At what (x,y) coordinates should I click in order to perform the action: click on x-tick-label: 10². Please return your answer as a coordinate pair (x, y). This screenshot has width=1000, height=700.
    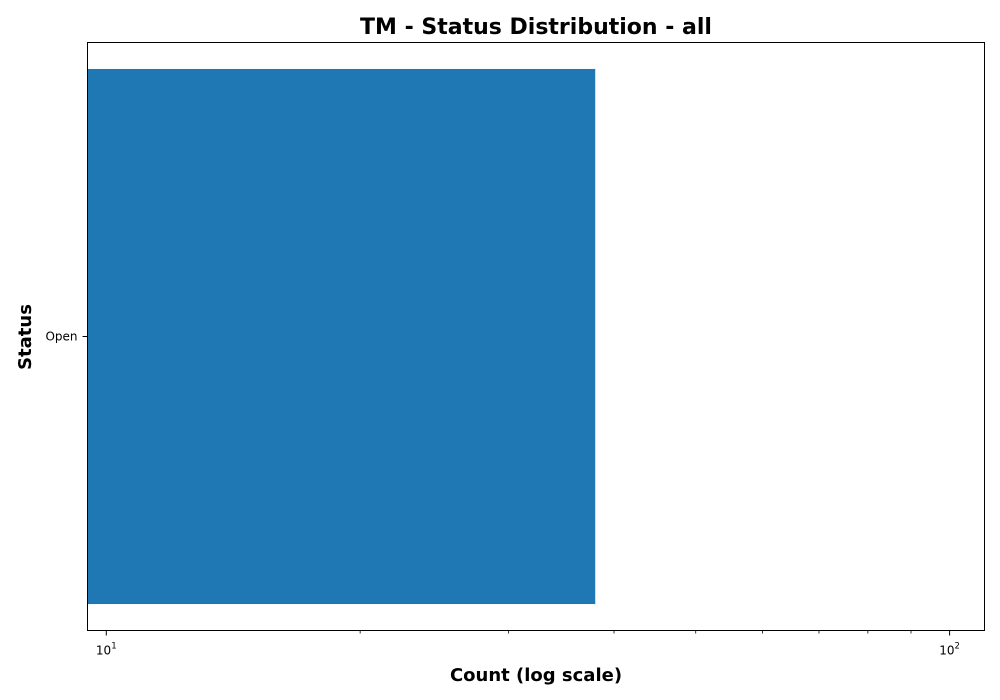
    Looking at the image, I should click on (949, 650).